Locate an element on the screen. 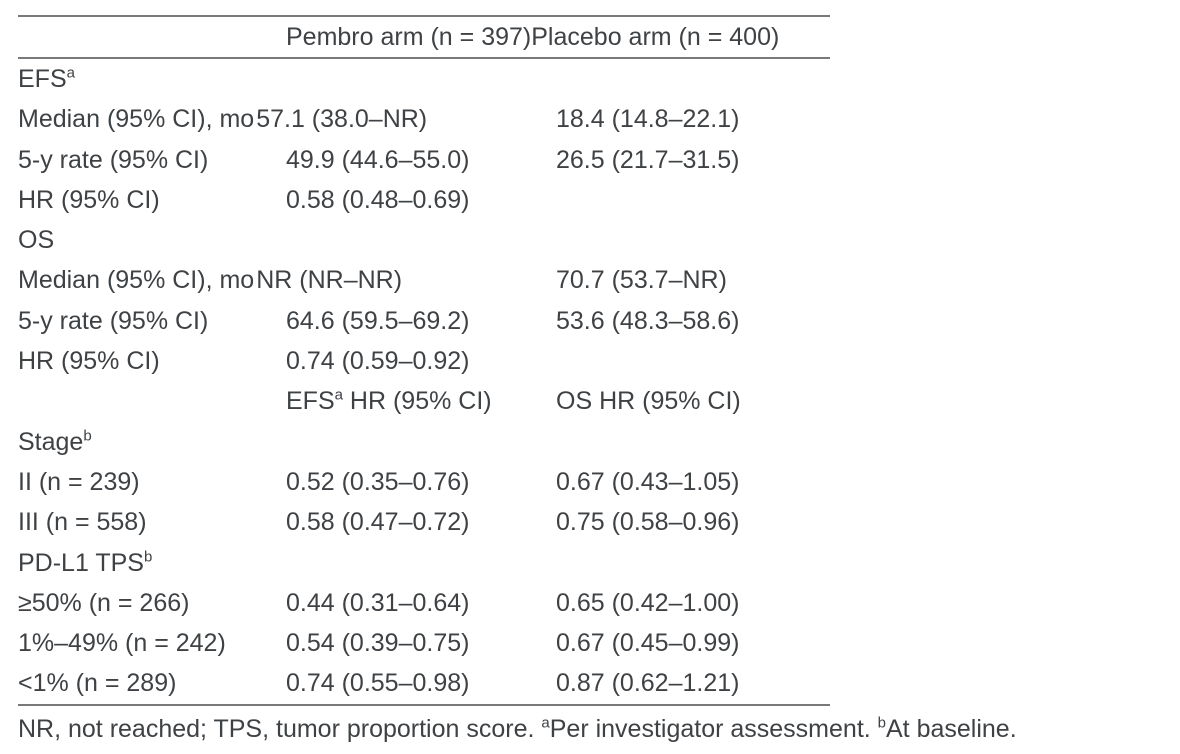 This screenshot has width=1180, height=754. pembro-value: 0.74 (0.59–0.92) is located at coordinates (378, 361).